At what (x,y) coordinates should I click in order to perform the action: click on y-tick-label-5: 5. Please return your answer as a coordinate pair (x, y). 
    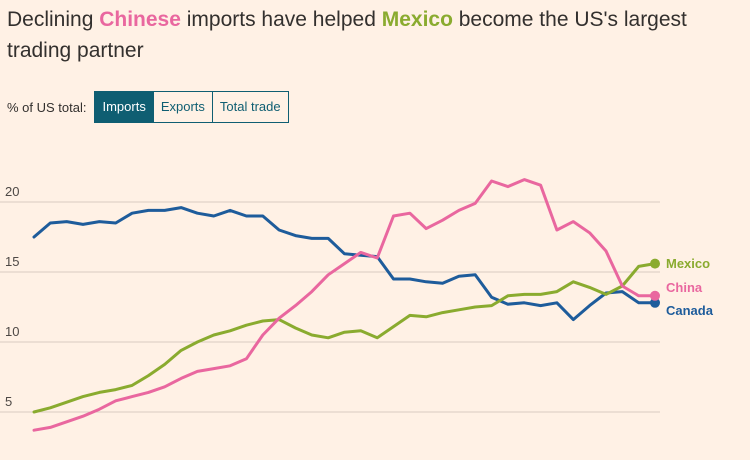
    Looking at the image, I should click on (8, 401).